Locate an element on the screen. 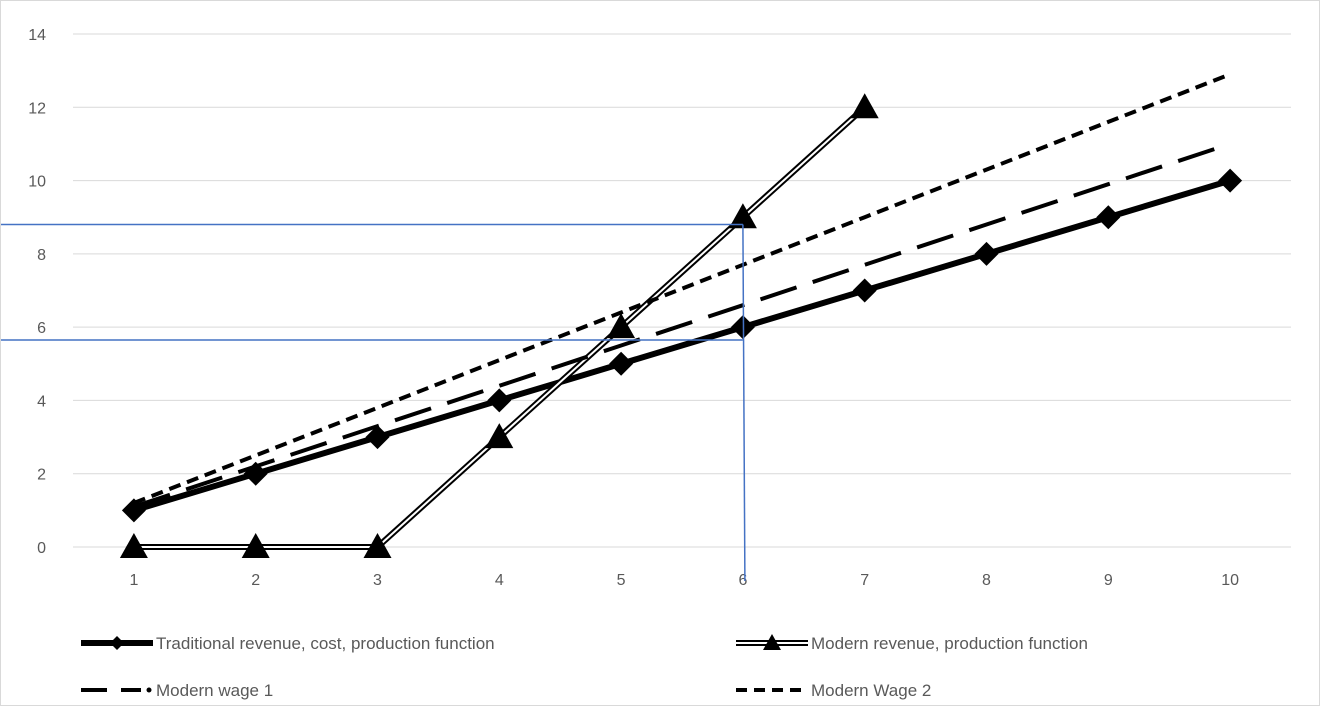 The width and height of the screenshot is (1320, 707). y-tick-label-14: 14 is located at coordinates (37, 35).